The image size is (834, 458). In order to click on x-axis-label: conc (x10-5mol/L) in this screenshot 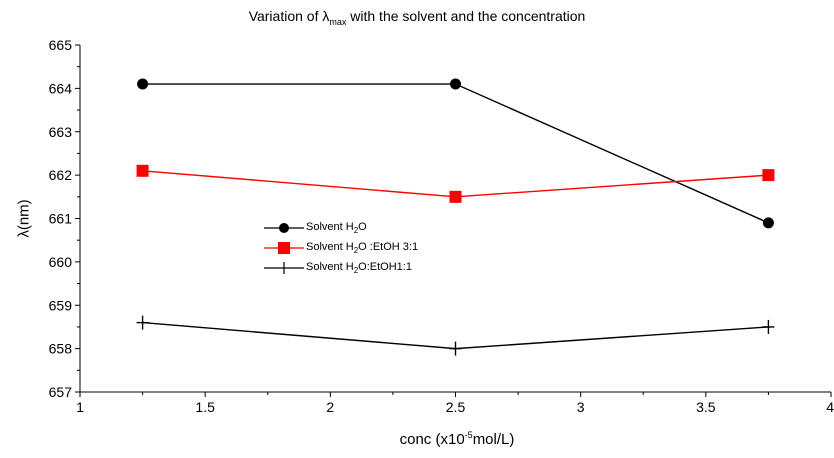, I will do `click(417, 439)`.